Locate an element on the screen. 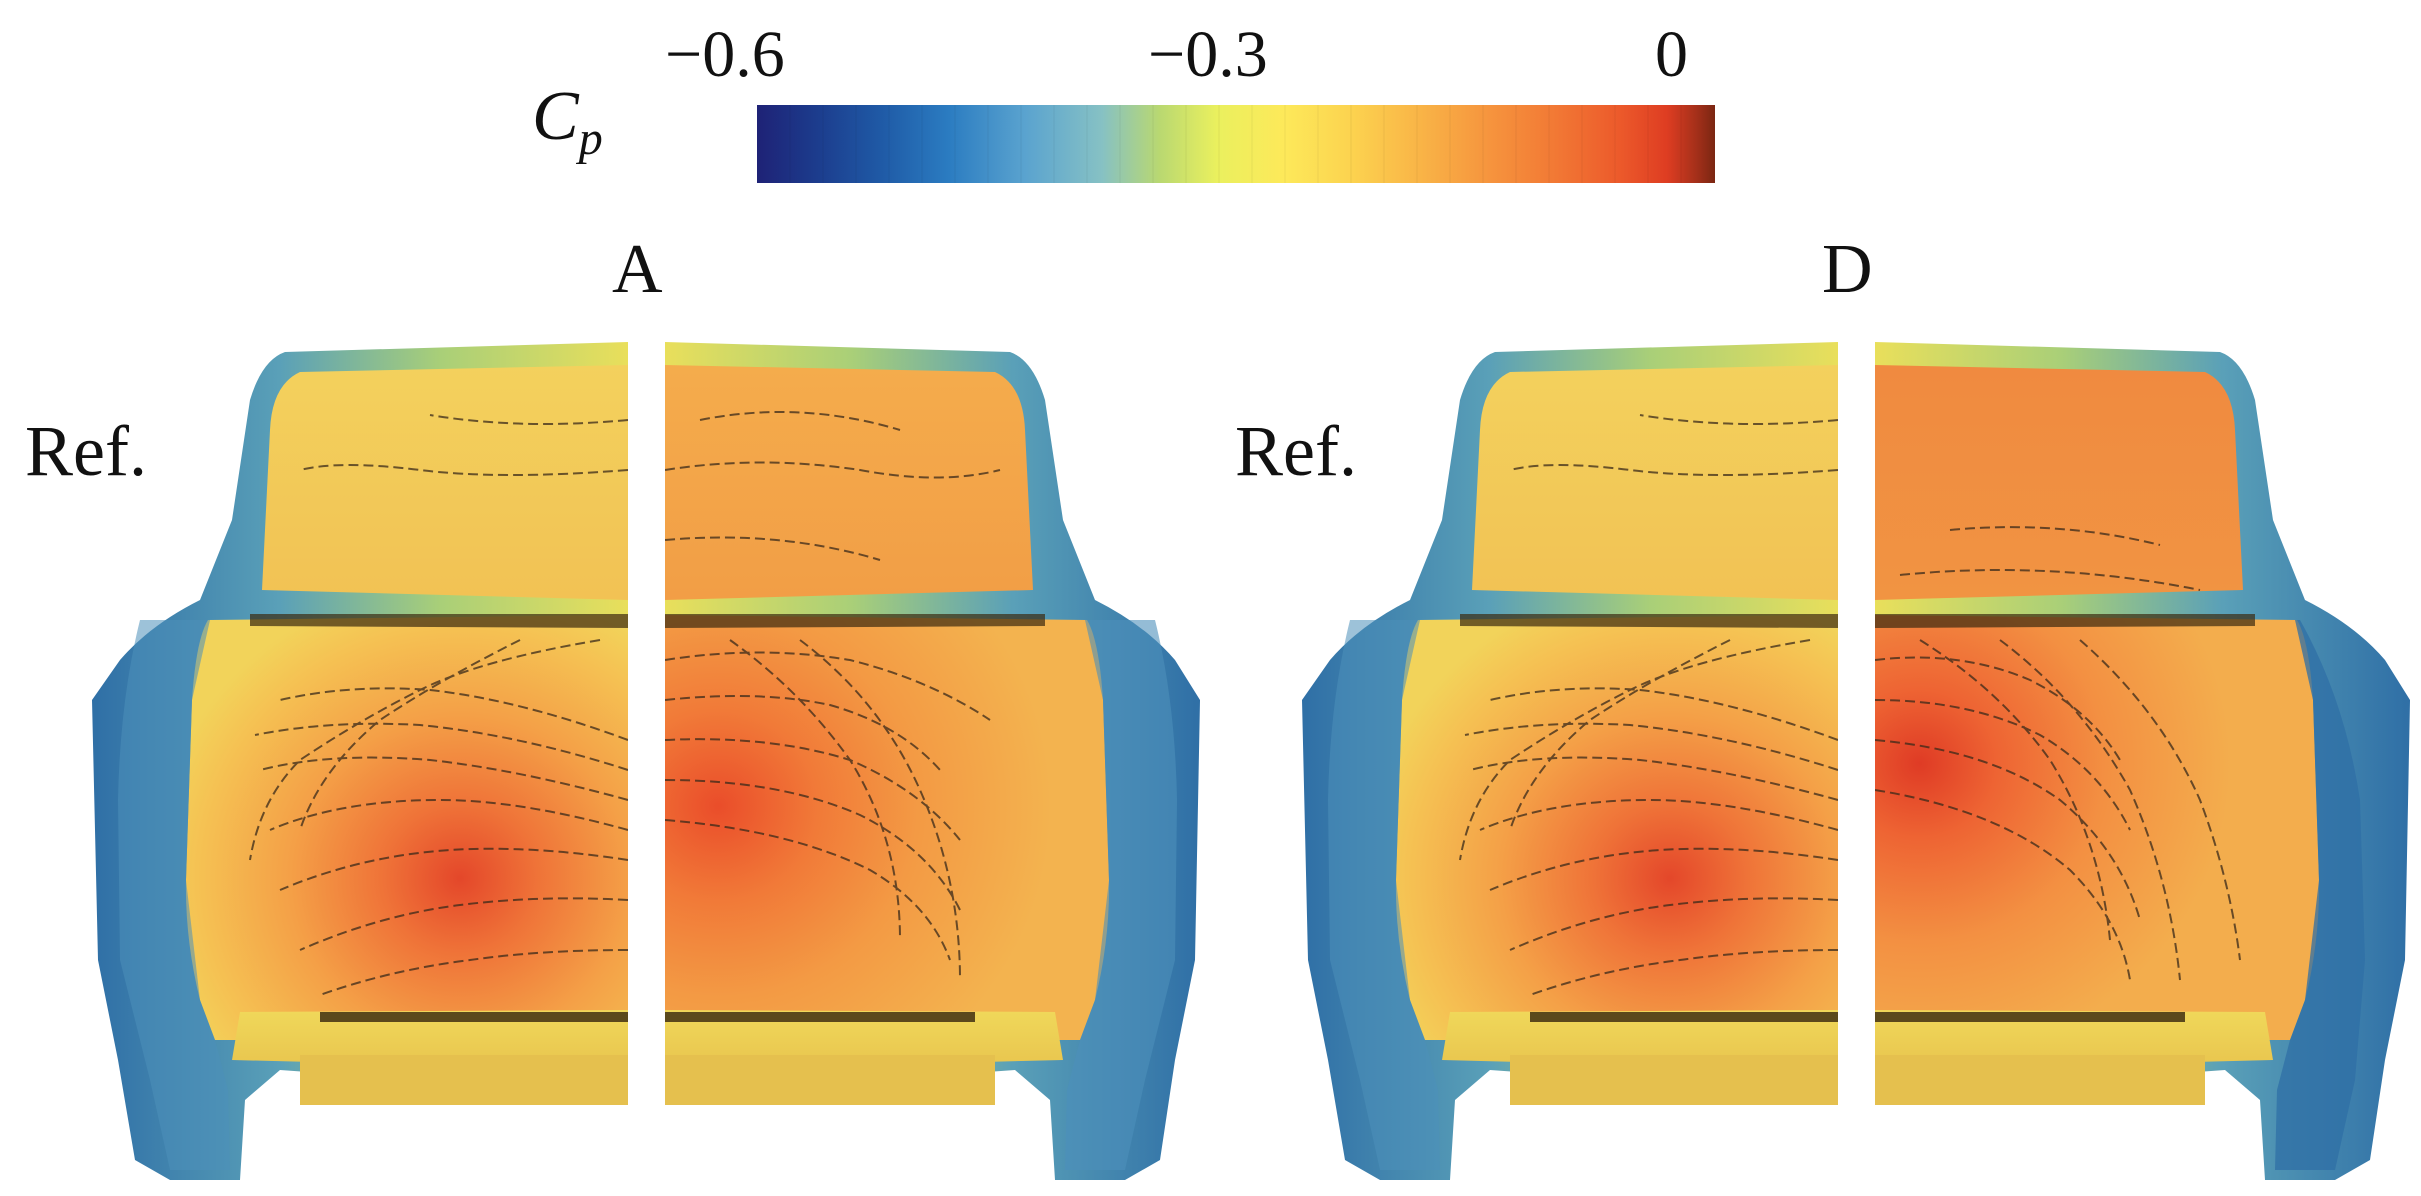 The height and width of the screenshot is (1196, 2421). panel-d-right-pillar-shade is located at coordinates (2320, 895).